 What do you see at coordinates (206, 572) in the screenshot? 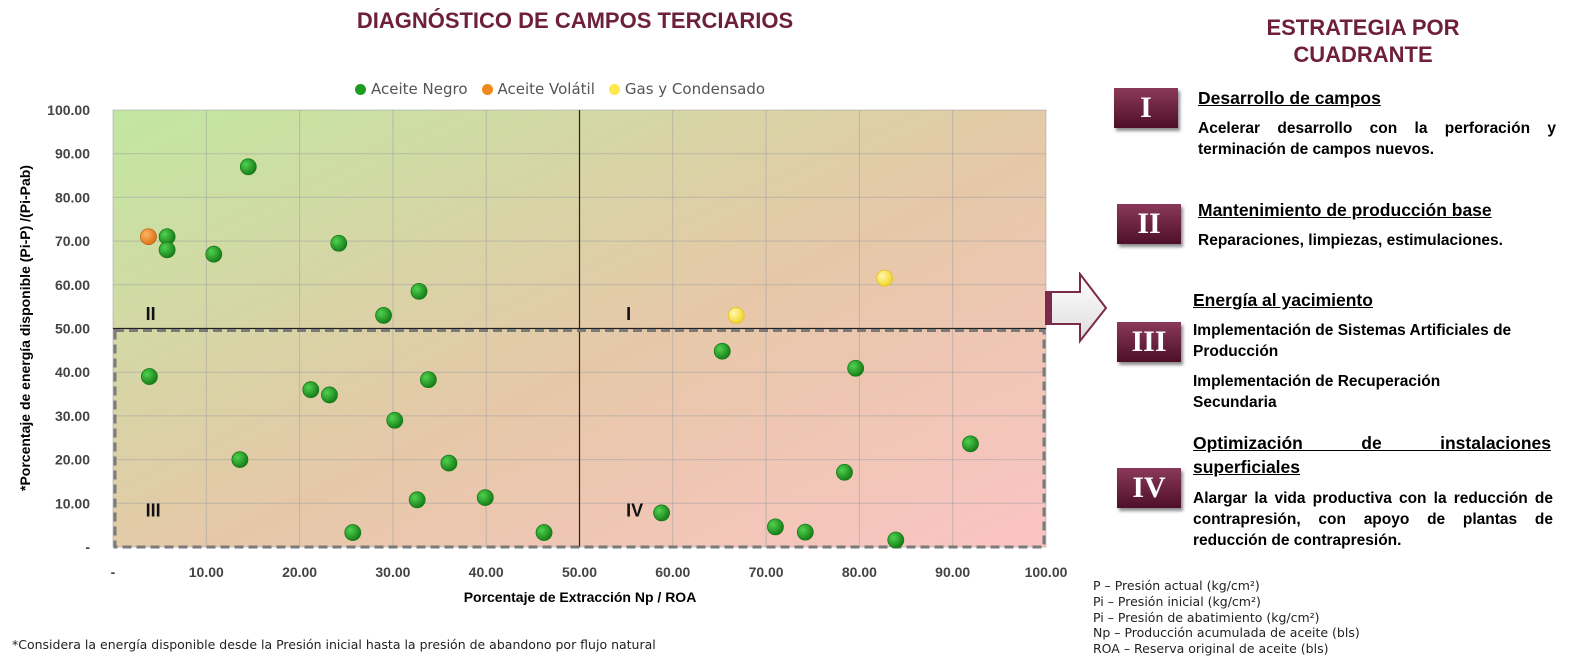
I see `x-tick-label: 10.00` at bounding box center [206, 572].